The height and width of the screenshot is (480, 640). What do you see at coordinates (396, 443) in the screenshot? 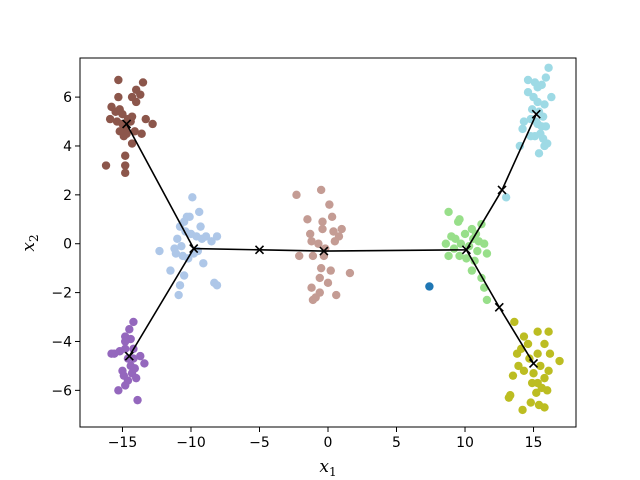
I see `x-tick-label: 5` at bounding box center [396, 443].